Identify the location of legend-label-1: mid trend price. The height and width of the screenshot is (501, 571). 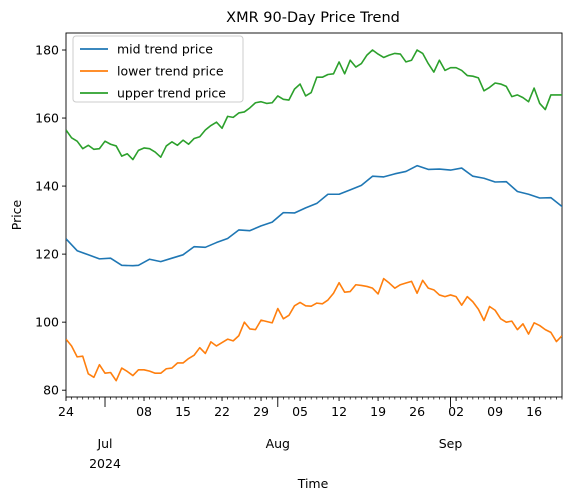
(165, 49).